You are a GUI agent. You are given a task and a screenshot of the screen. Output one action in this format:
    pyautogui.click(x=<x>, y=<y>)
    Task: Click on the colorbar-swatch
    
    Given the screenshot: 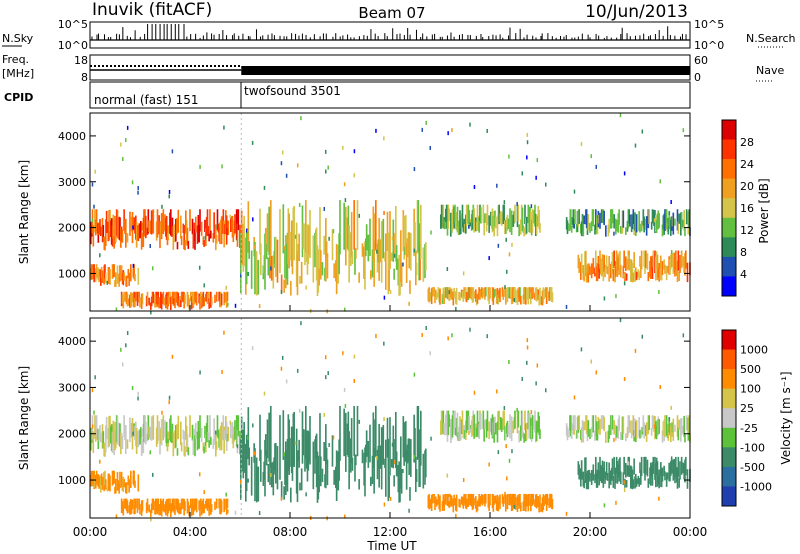 What is the action you would take?
    pyautogui.click(x=729, y=418)
    